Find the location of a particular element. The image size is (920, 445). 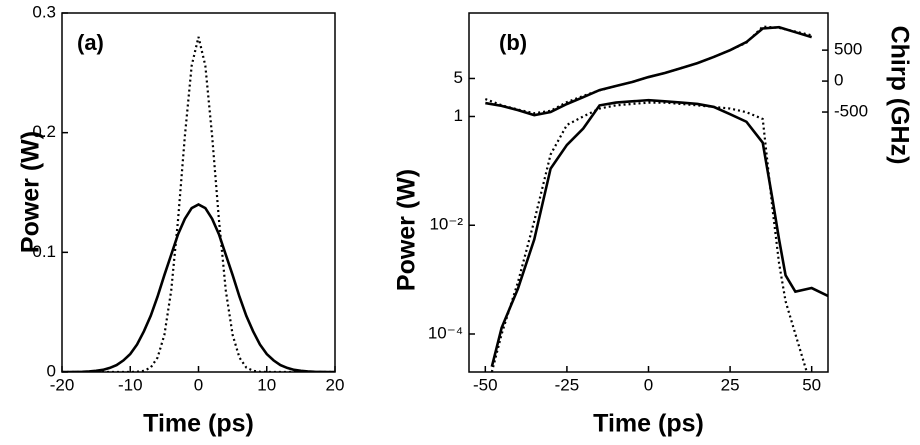

y-tick-label: 10⁻⁴ is located at coordinates (445, 332).